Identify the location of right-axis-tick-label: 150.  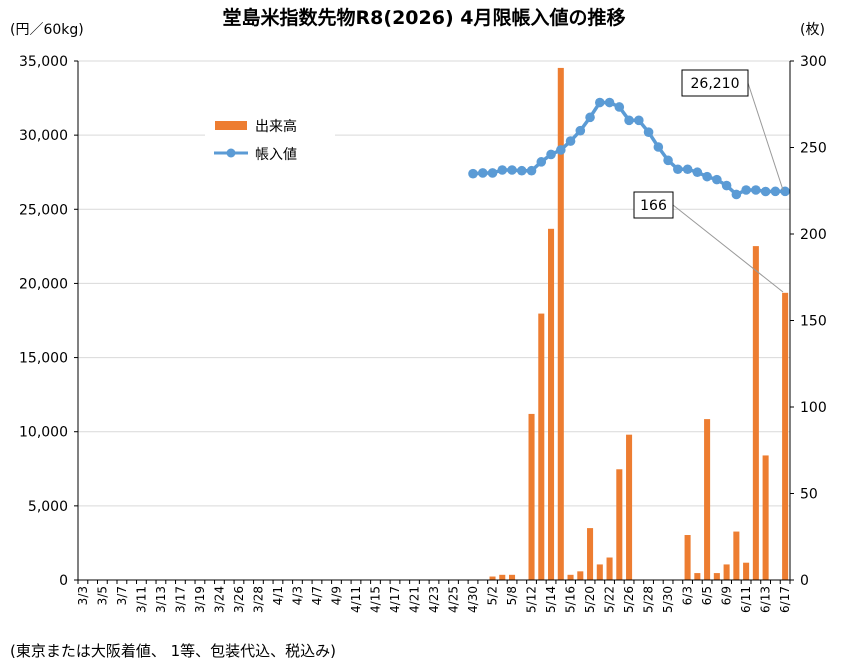
(813, 322).